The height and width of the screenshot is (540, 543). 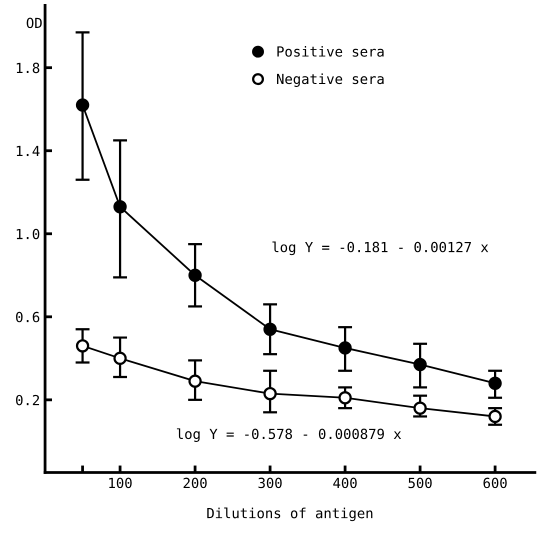 What do you see at coordinates (420, 483) in the screenshot?
I see `x-tick-label: 500` at bounding box center [420, 483].